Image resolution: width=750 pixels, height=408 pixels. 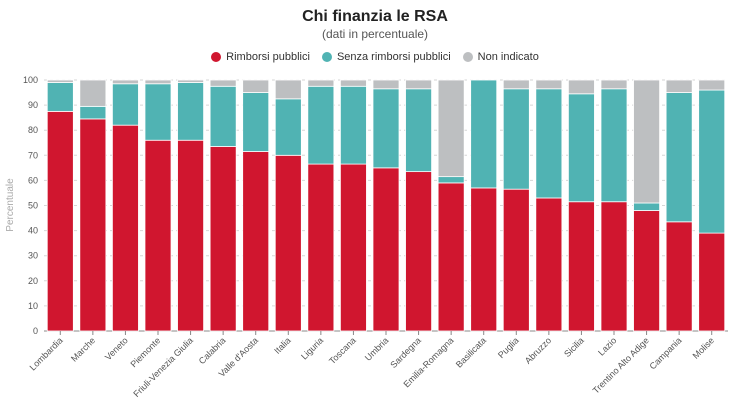 What do you see at coordinates (288, 243) in the screenshot?
I see `bar-segment-rimborsi: Italia — Rimborsi pubblici: 70` at bounding box center [288, 243].